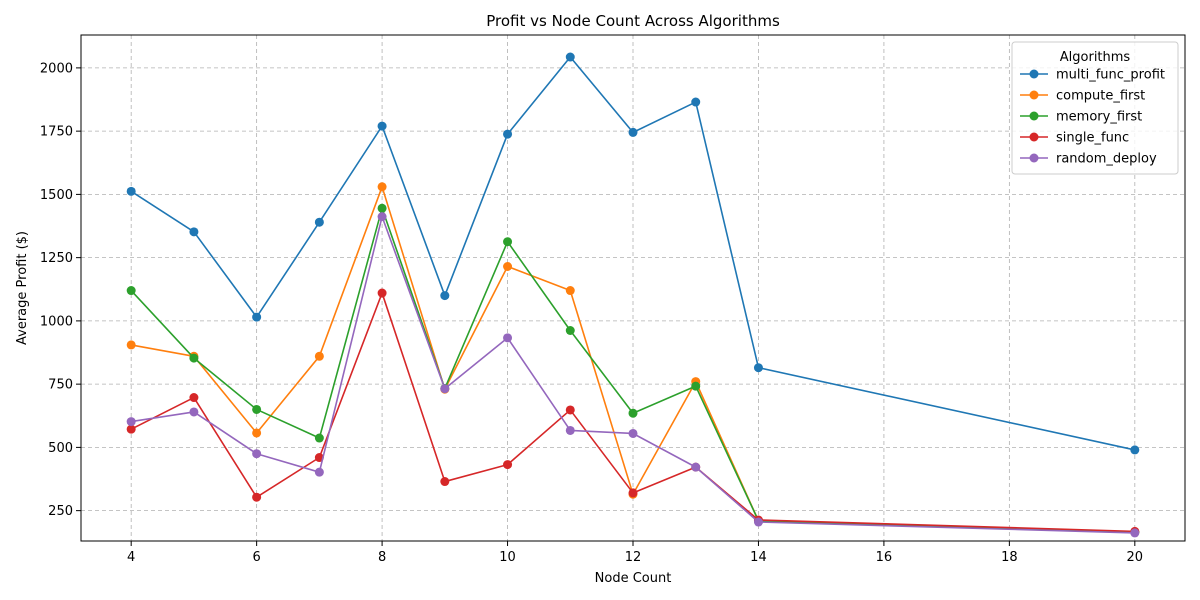  Describe the element at coordinates (633, 21) in the screenshot. I see `chart-title: Profit vs Node Count Across Algorithms` at that location.